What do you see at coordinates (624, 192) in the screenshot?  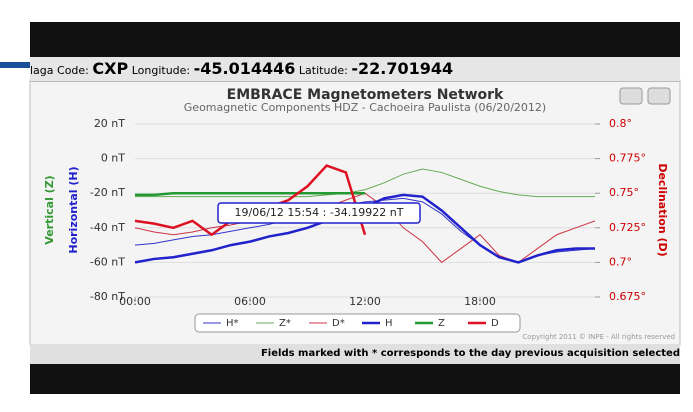 I see `y2-tick-label: 0.75°` at bounding box center [624, 192].